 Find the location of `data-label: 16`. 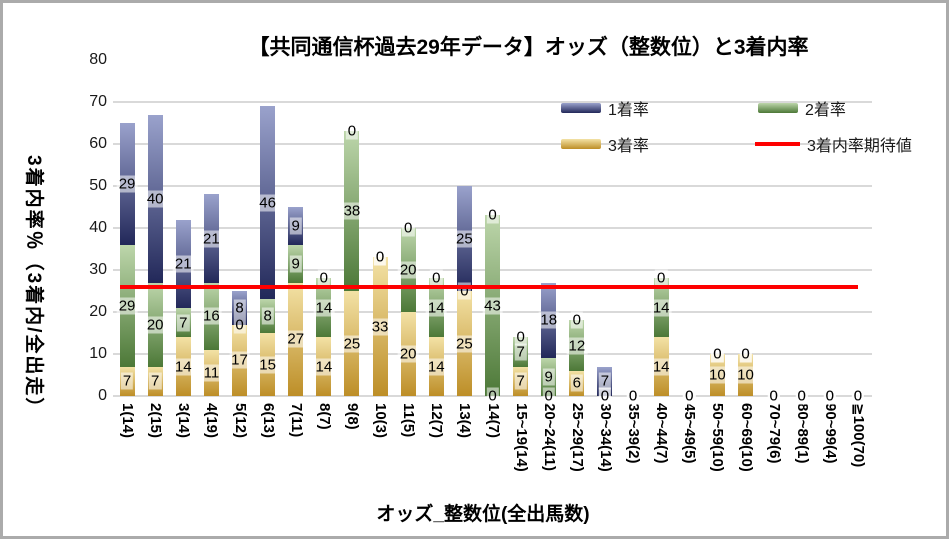

data-label: 16 is located at coordinates (211, 316).